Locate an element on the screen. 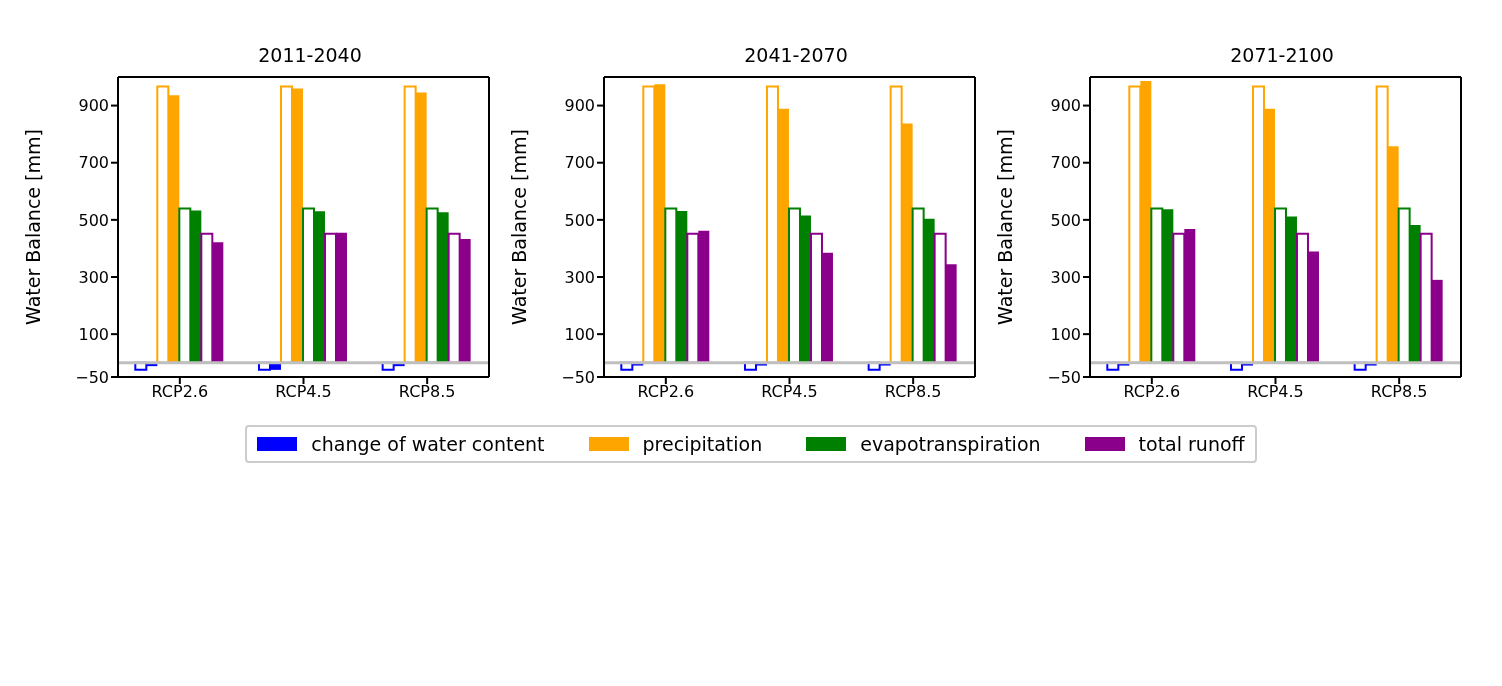 This screenshot has height=686, width=1502. chart-title: 2071-2100 is located at coordinates (1282, 56).